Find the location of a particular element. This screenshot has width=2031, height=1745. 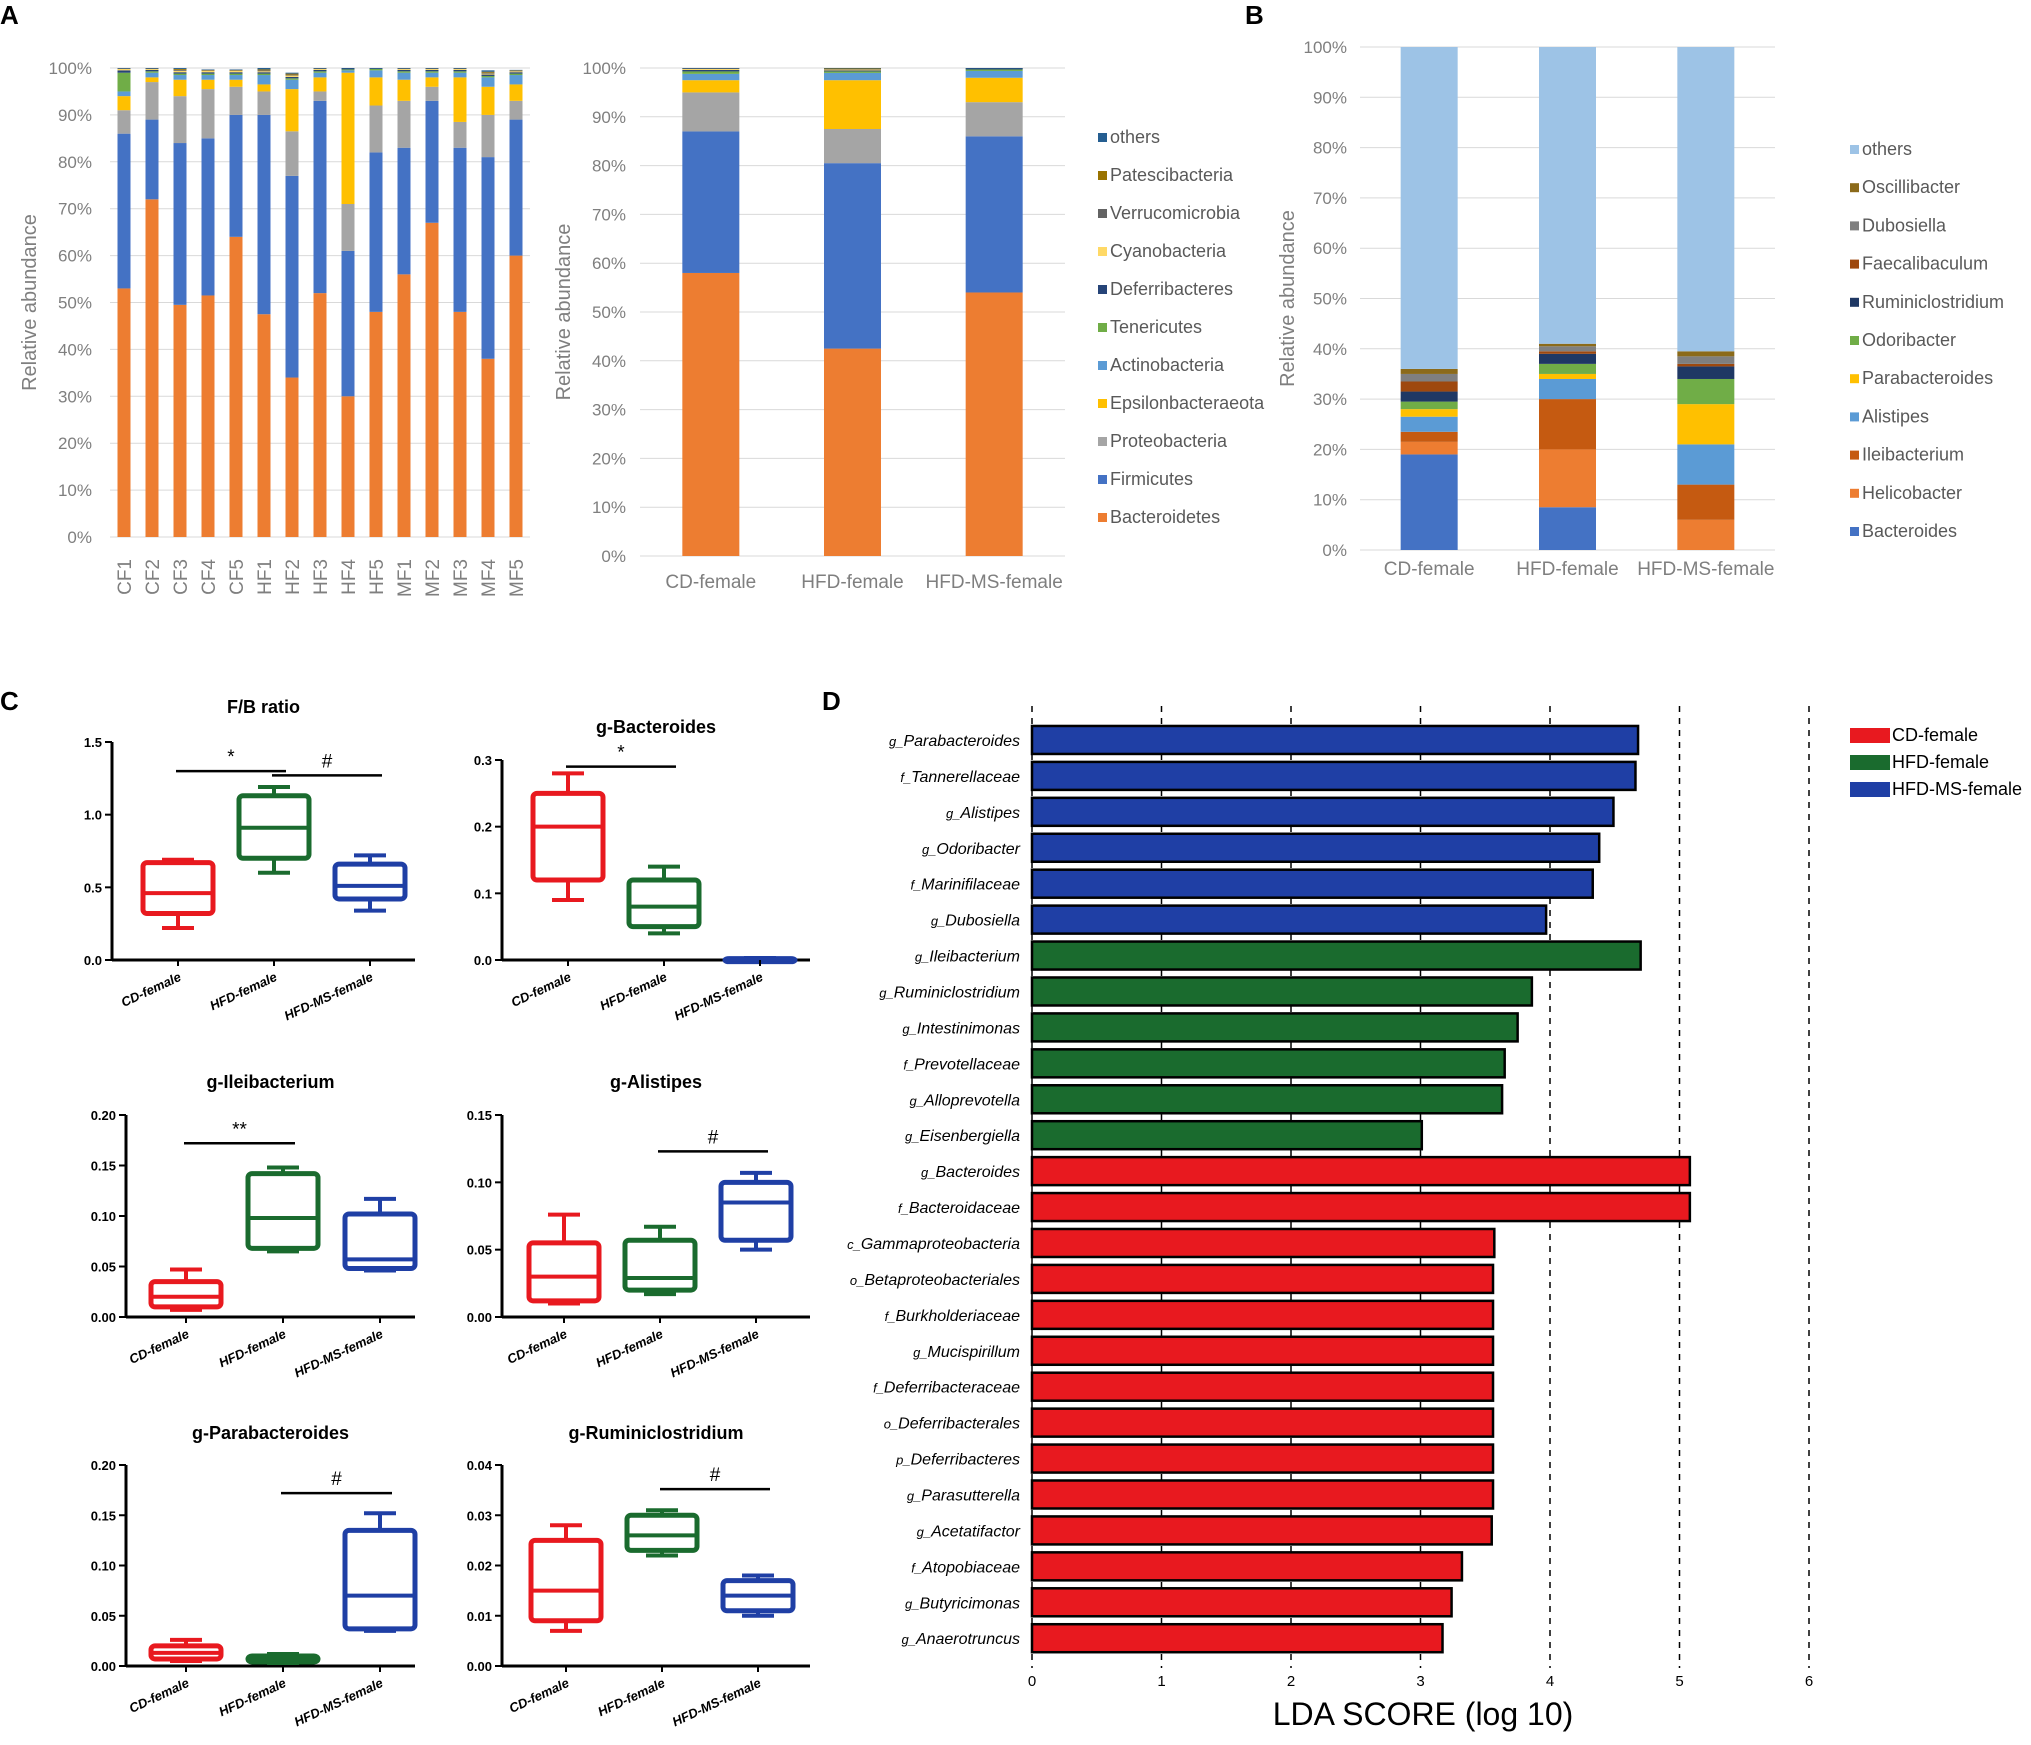

x-tick-label: MF2 is located at coordinates (433, 578).